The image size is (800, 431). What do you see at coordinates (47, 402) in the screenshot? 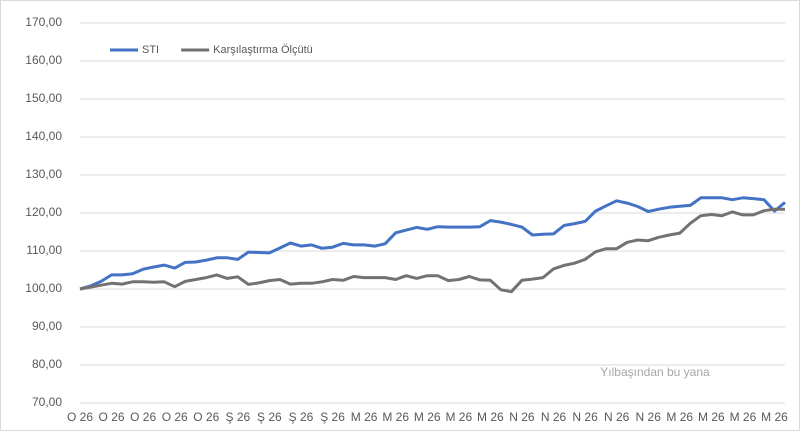
I see `y-tick-label: 70,00` at bounding box center [47, 402].